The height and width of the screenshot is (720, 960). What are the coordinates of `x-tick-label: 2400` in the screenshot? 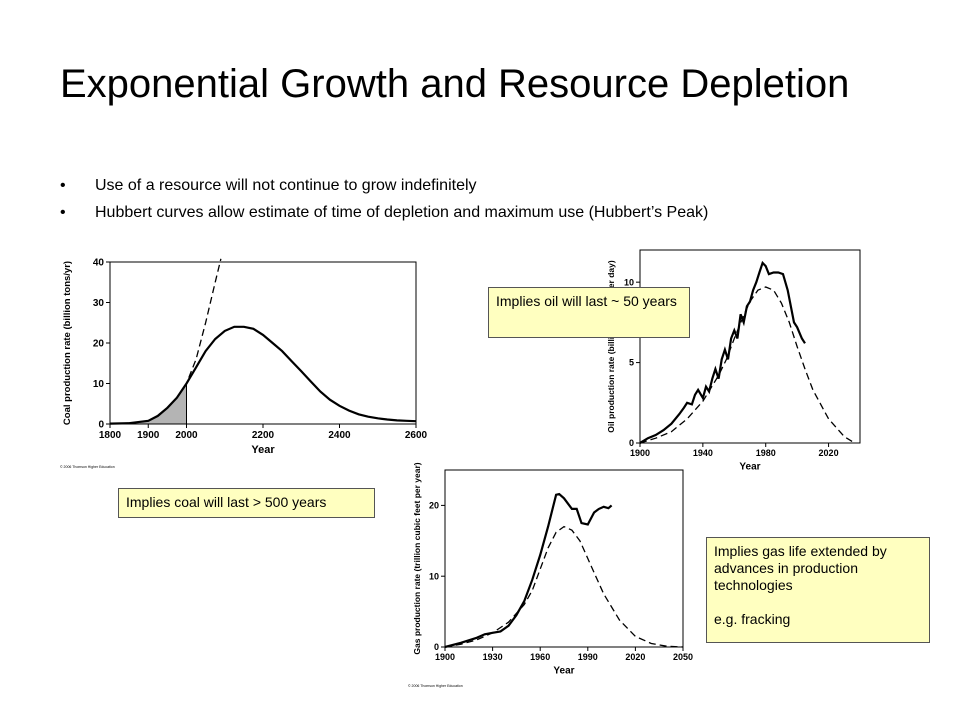 It's located at (339, 435).